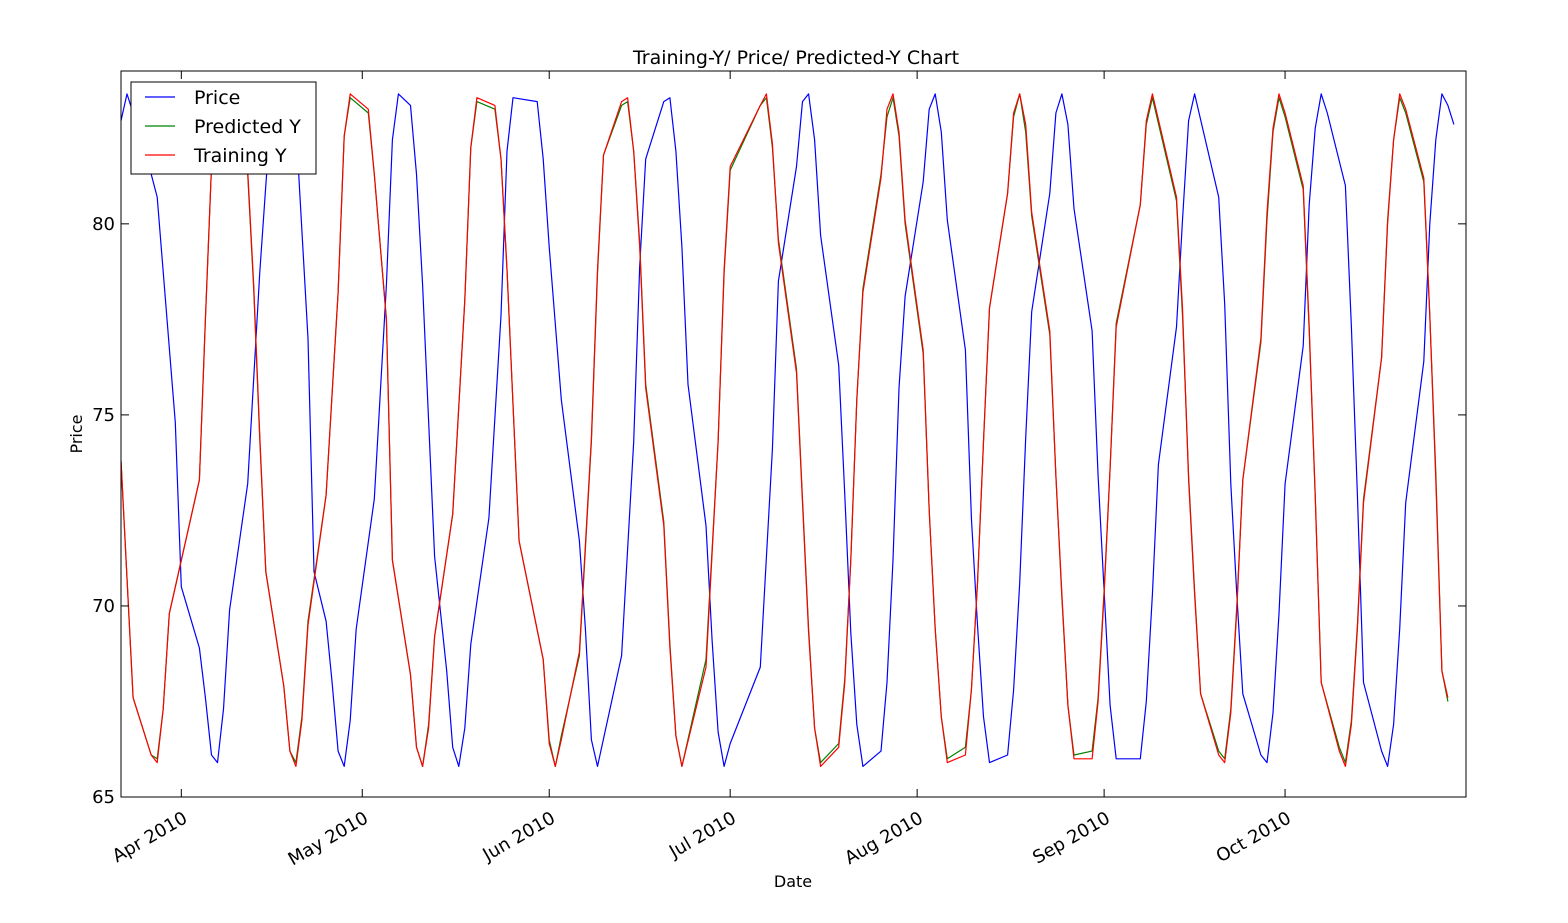  What do you see at coordinates (103, 224) in the screenshot?
I see `y-tick-label: 80` at bounding box center [103, 224].